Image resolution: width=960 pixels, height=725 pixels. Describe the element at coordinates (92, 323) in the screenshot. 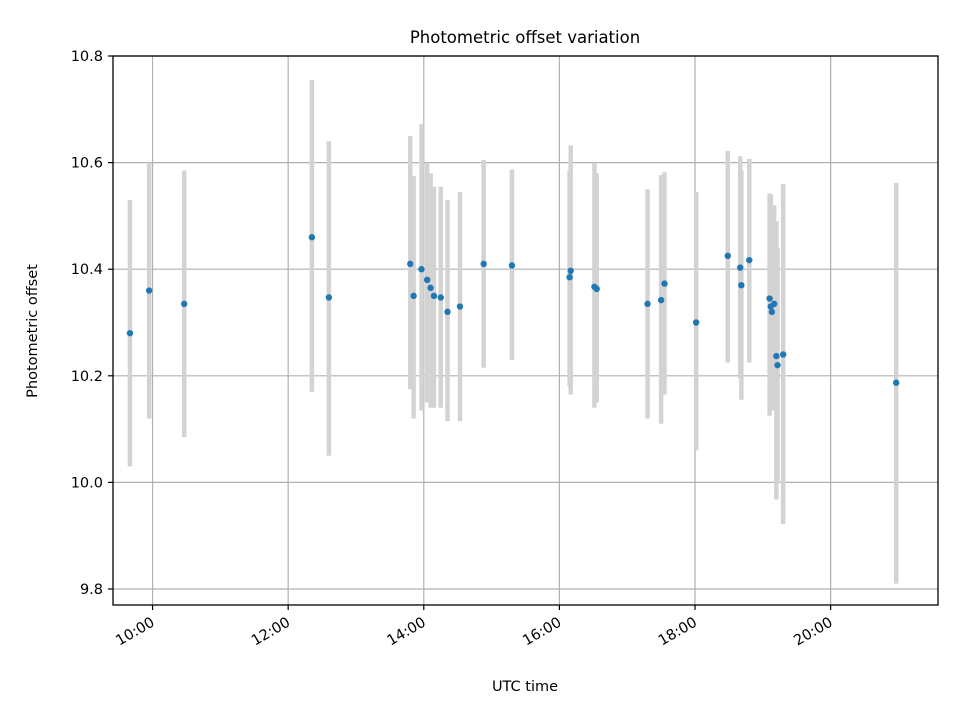

I see `y-axis-ticks: 9.8 10.0 10.2 10.4 10.6 10.8` at that location.